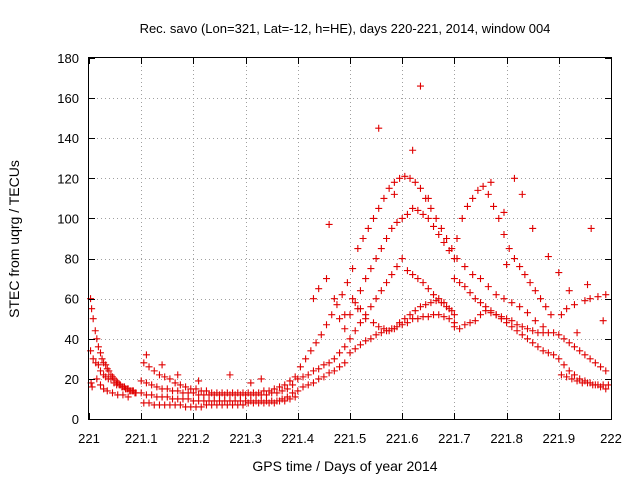  I want to click on y-tick-label: 80, so click(72, 259).